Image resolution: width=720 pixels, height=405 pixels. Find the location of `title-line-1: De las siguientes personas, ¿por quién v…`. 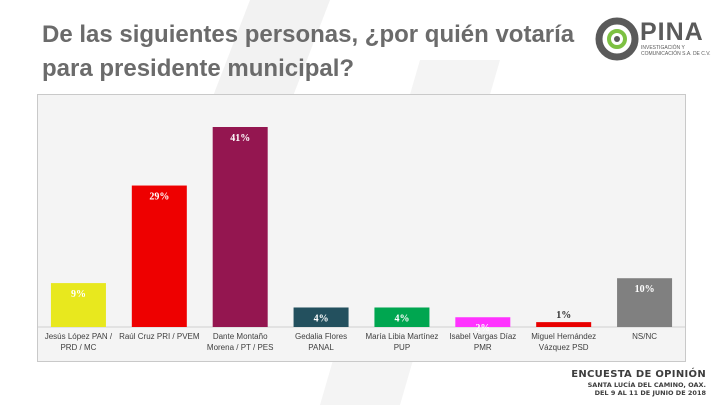

title-line-1: De las siguientes personas, ¿por quién v… is located at coordinates (308, 34).